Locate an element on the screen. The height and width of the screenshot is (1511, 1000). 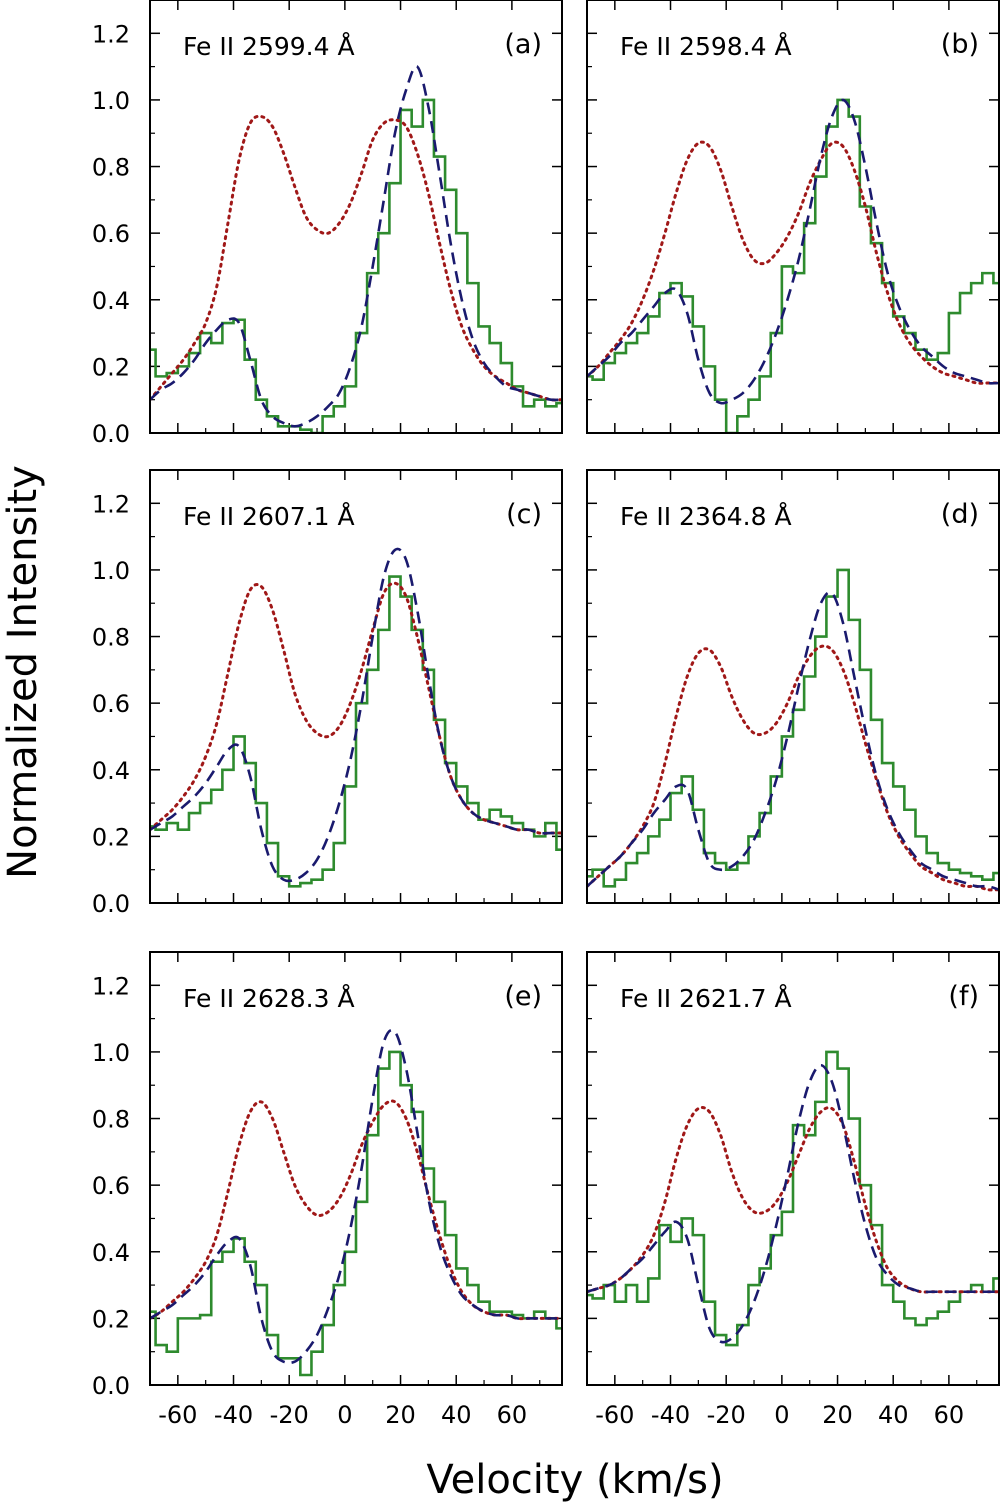
panel-tag: (e) is located at coordinates (523, 996).